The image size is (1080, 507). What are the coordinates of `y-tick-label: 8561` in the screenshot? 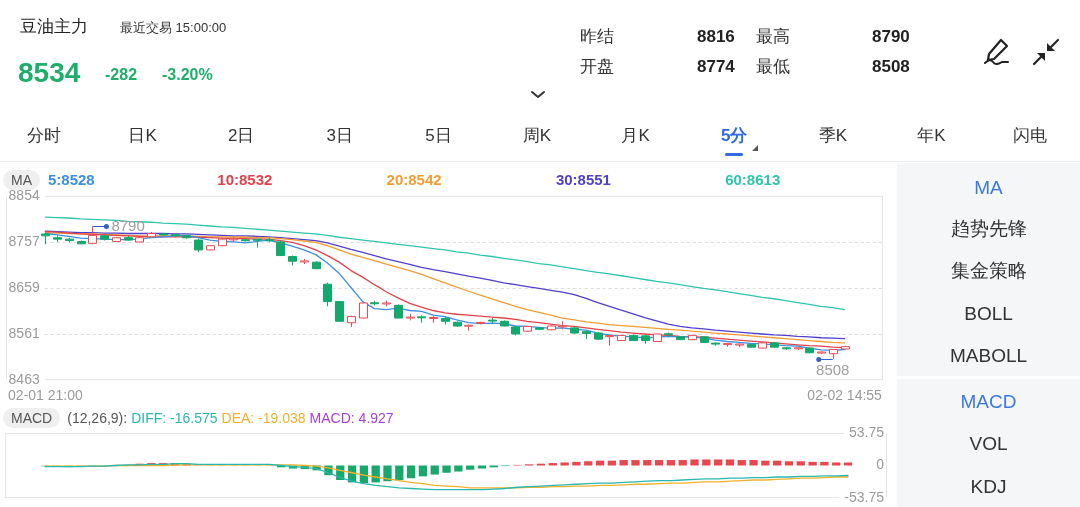 It's located at (24, 332).